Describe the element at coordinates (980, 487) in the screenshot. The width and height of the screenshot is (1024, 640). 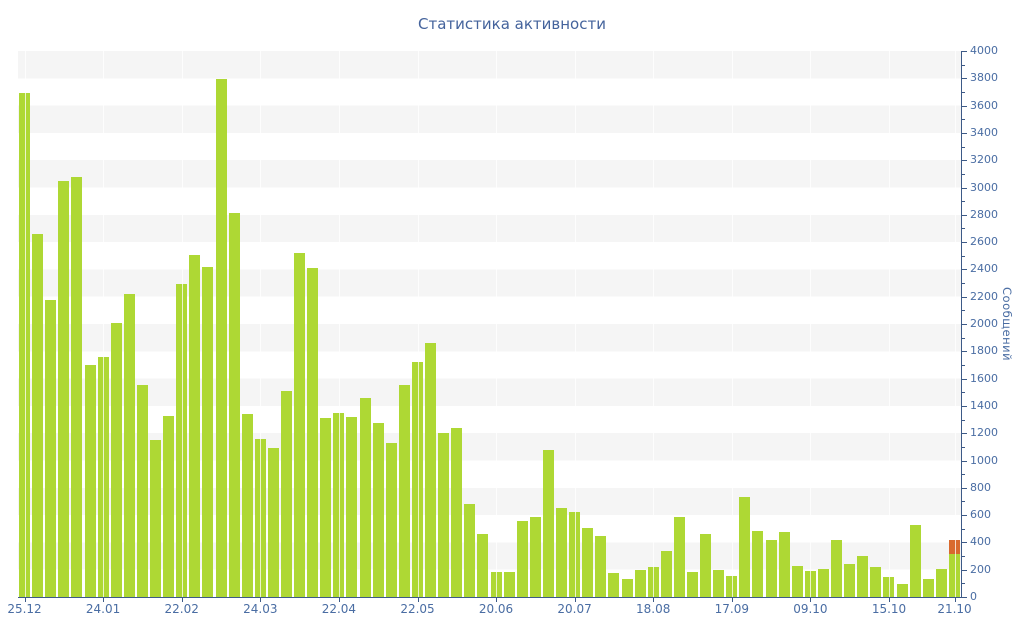
I see `y-tick-label: 800` at that location.